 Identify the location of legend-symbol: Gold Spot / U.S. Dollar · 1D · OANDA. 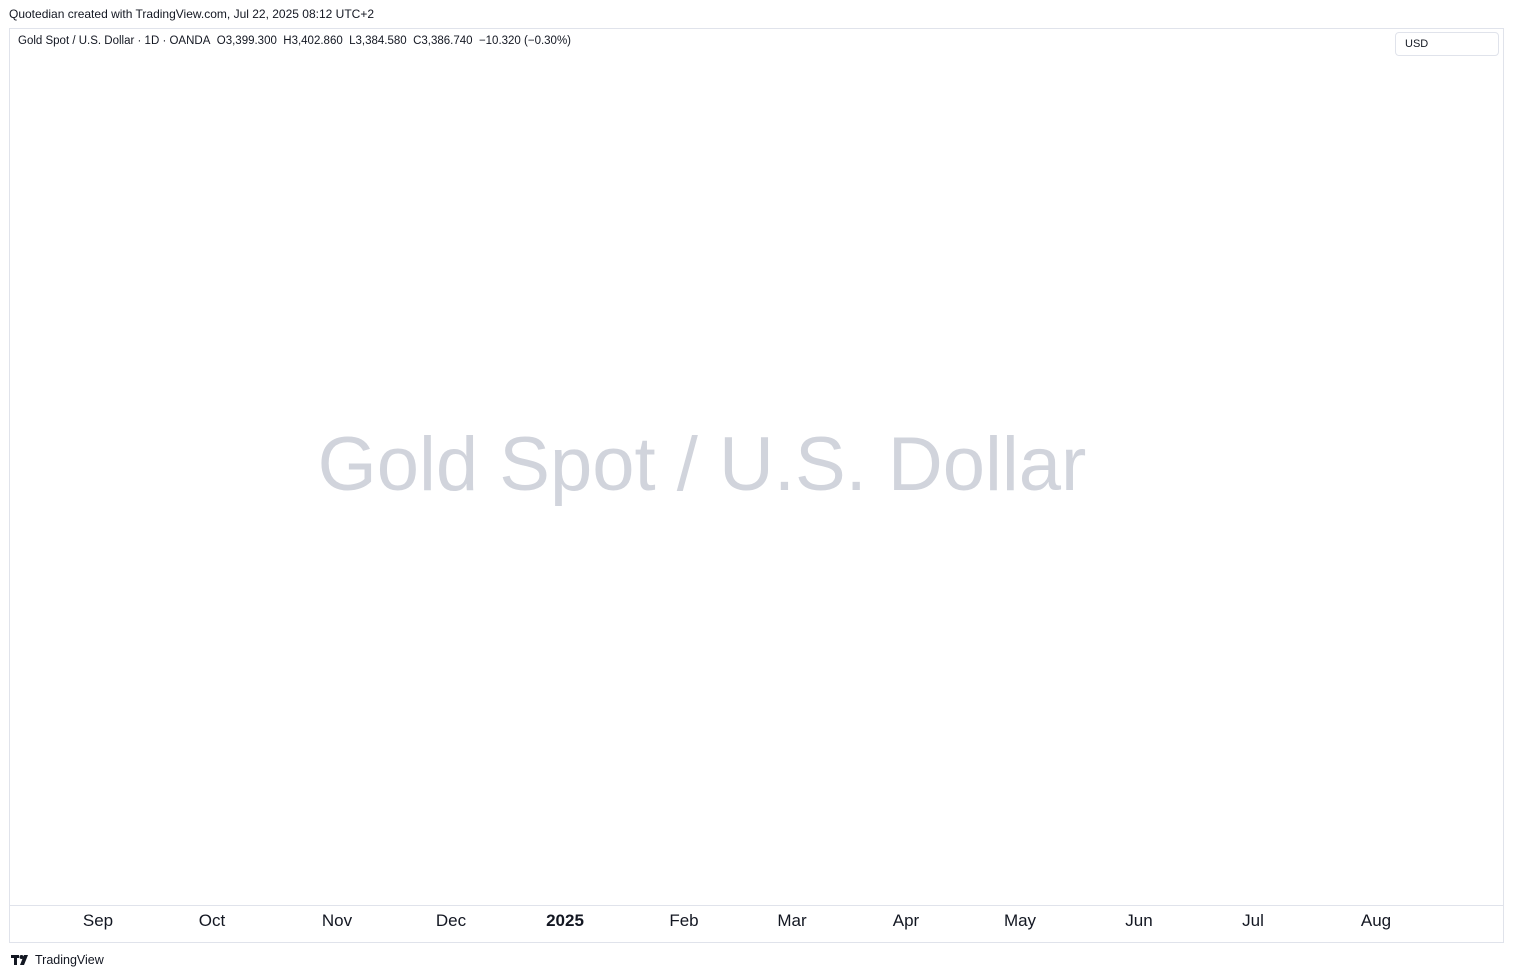
(114, 41).